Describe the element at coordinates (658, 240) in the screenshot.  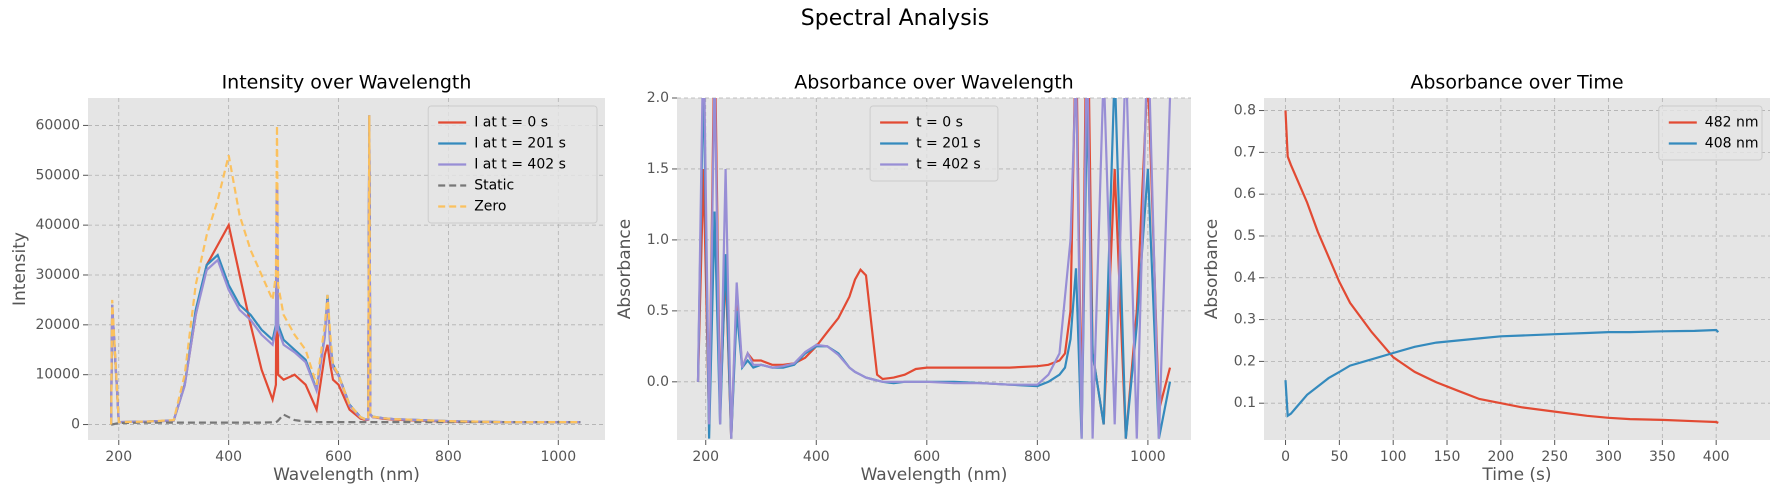
I see `y-tick-label: 1.0` at that location.